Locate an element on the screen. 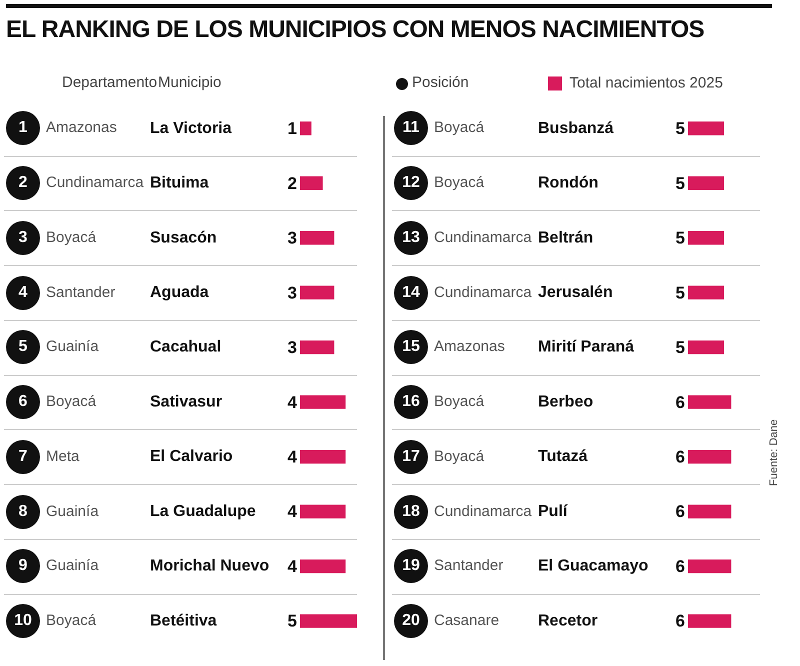 The height and width of the screenshot is (666, 800). y-tick-label: Pulí is located at coordinates (553, 511).